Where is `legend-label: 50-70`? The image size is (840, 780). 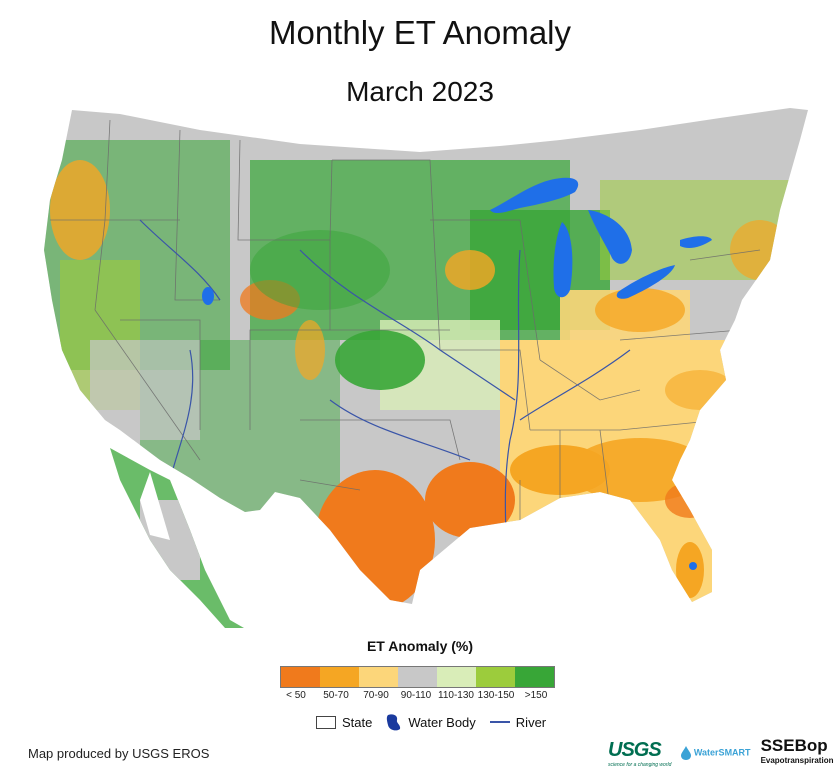 legend-label: 50-70 is located at coordinates (336, 695).